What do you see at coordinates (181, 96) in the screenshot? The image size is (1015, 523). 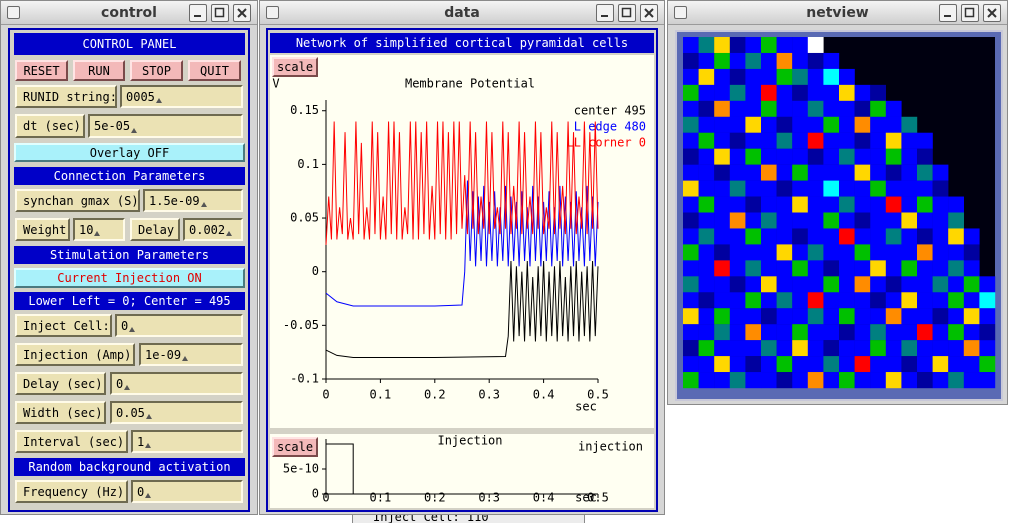 I see `text-field: 0005` at bounding box center [181, 96].